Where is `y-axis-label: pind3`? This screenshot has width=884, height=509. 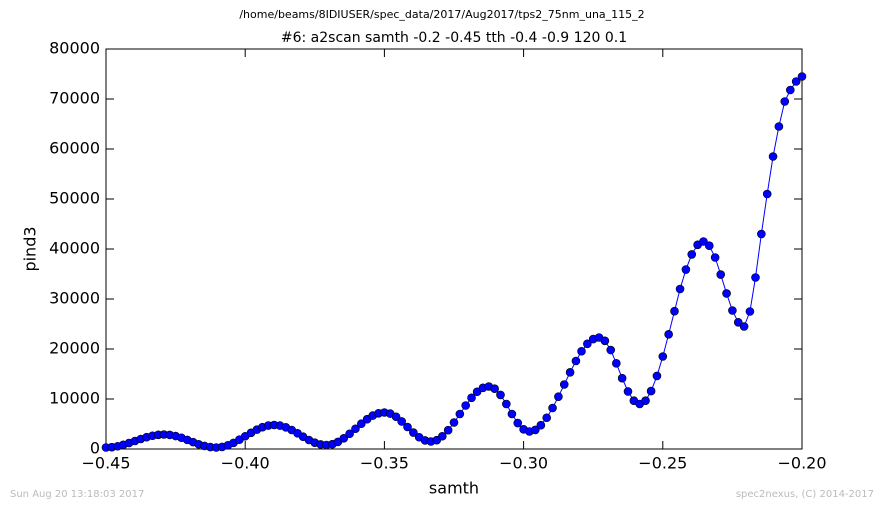
y-axis-label: pind3 is located at coordinates (30, 248).